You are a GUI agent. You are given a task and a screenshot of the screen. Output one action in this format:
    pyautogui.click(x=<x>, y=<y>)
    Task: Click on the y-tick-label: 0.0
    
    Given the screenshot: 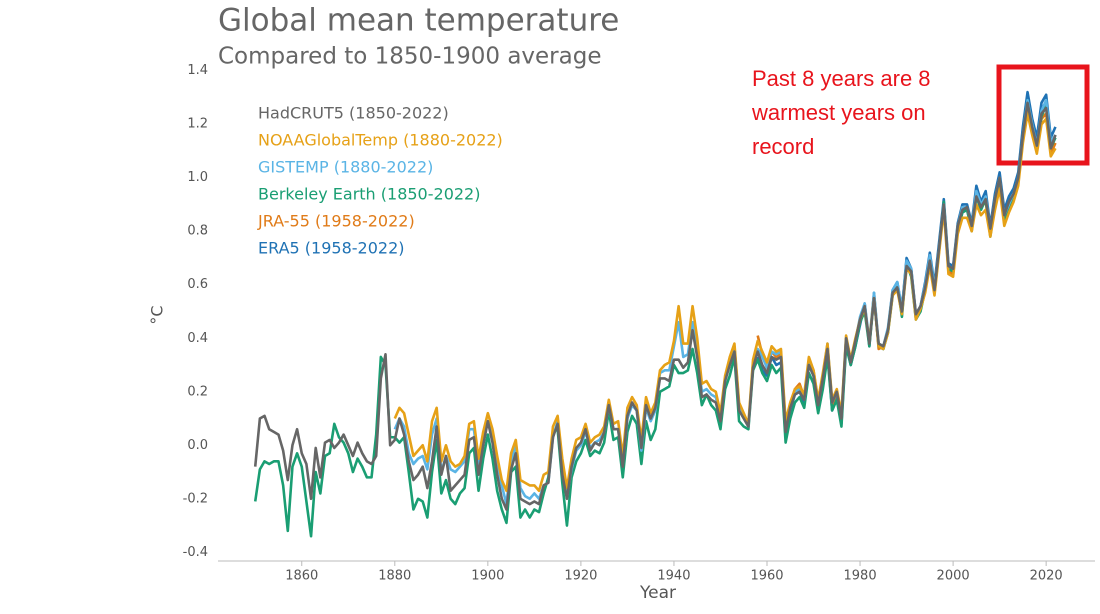 What is the action you would take?
    pyautogui.click(x=197, y=445)
    